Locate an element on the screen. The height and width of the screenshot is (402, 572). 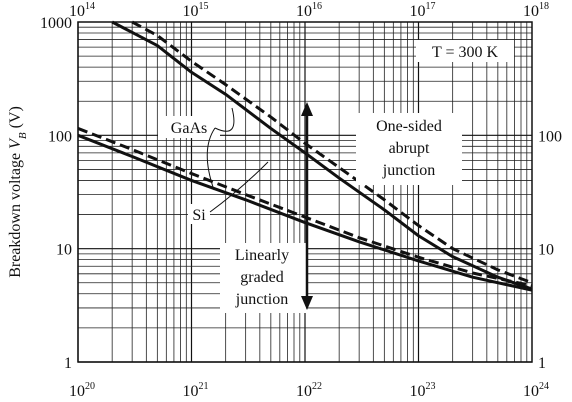
x-bottom-tick-label: 1024 is located at coordinates (536, 390).